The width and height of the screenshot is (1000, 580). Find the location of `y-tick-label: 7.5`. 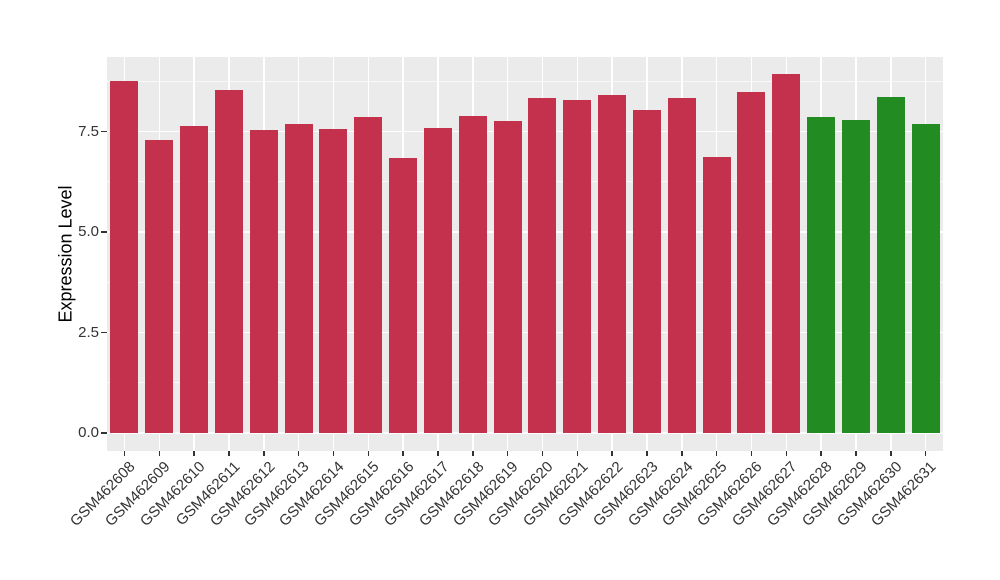

y-tick-label: 7.5 is located at coordinates (88, 131).